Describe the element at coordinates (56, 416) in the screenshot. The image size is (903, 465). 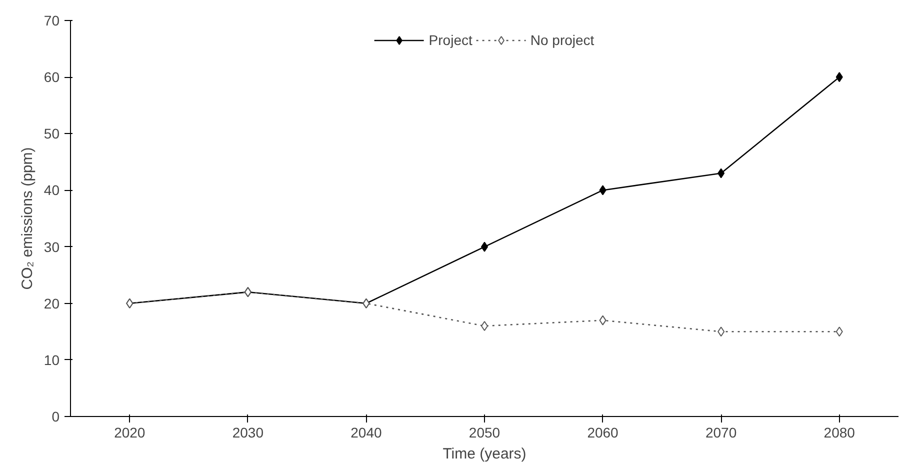
I see `y-tick-label: 0` at that location.